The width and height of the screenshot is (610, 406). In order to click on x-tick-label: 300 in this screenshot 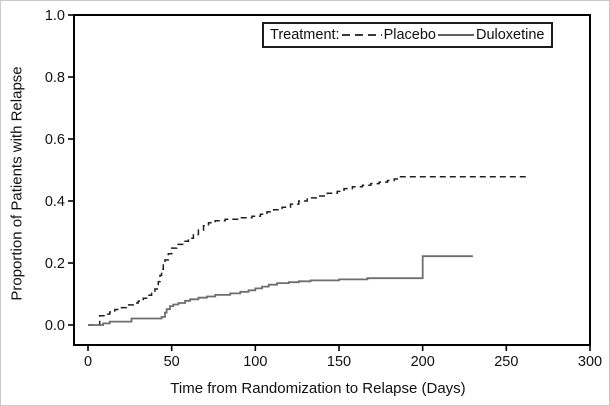, I will do `click(590, 362)`.